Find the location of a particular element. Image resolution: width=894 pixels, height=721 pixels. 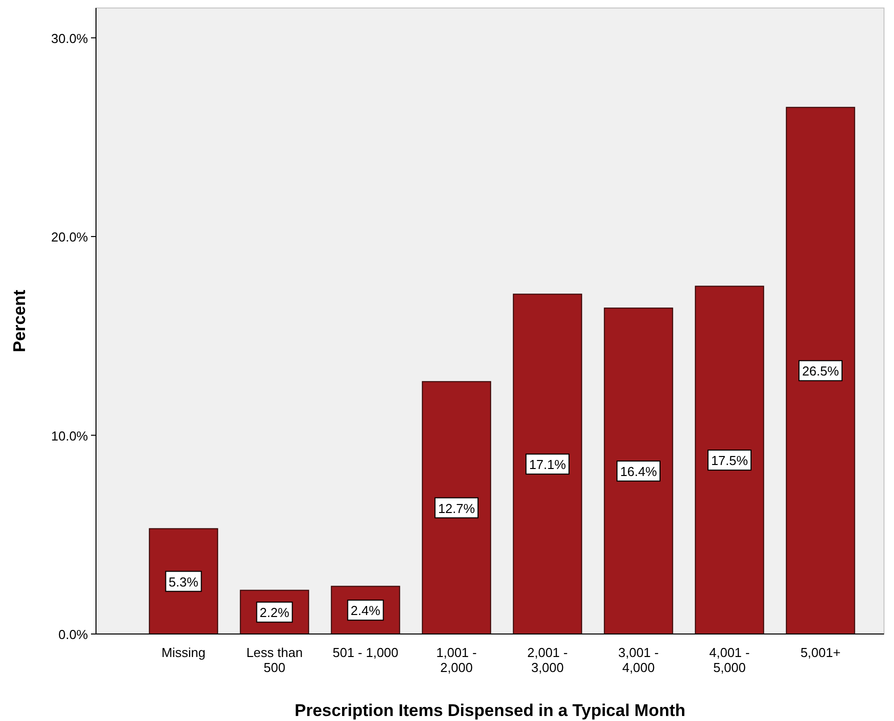

x-tick-label: 3,001 - 4,000 is located at coordinates (638, 660).